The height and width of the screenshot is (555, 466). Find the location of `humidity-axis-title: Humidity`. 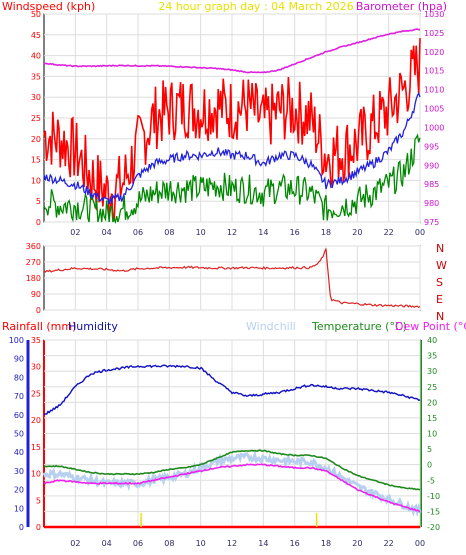

humidity-axis-title: Humidity is located at coordinates (93, 326).